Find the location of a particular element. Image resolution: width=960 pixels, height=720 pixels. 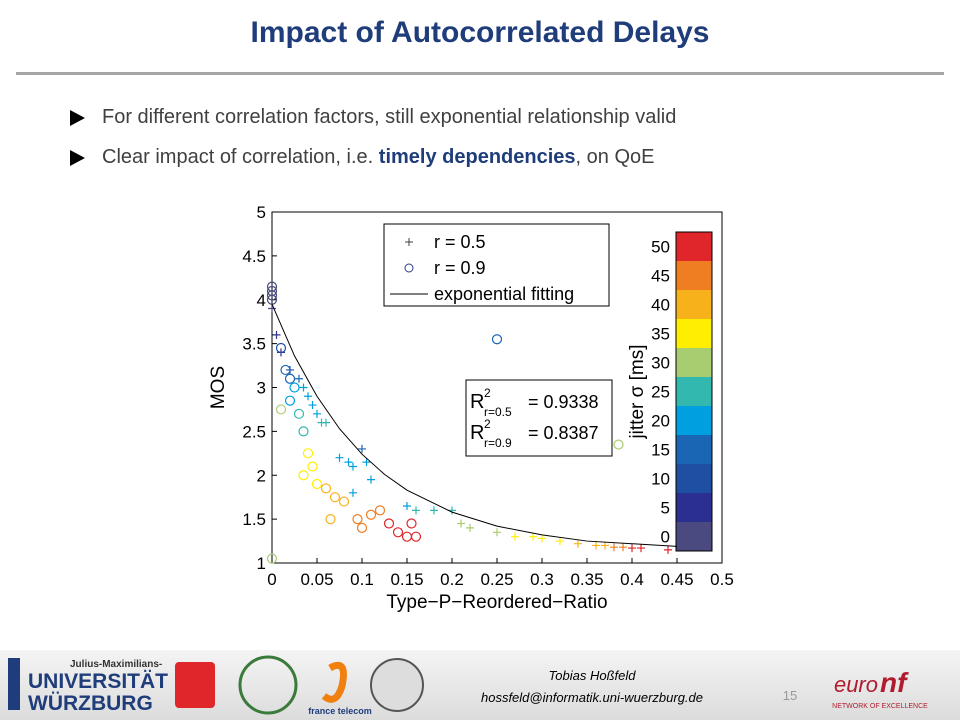

annotation-box is located at coordinates (539, 418).